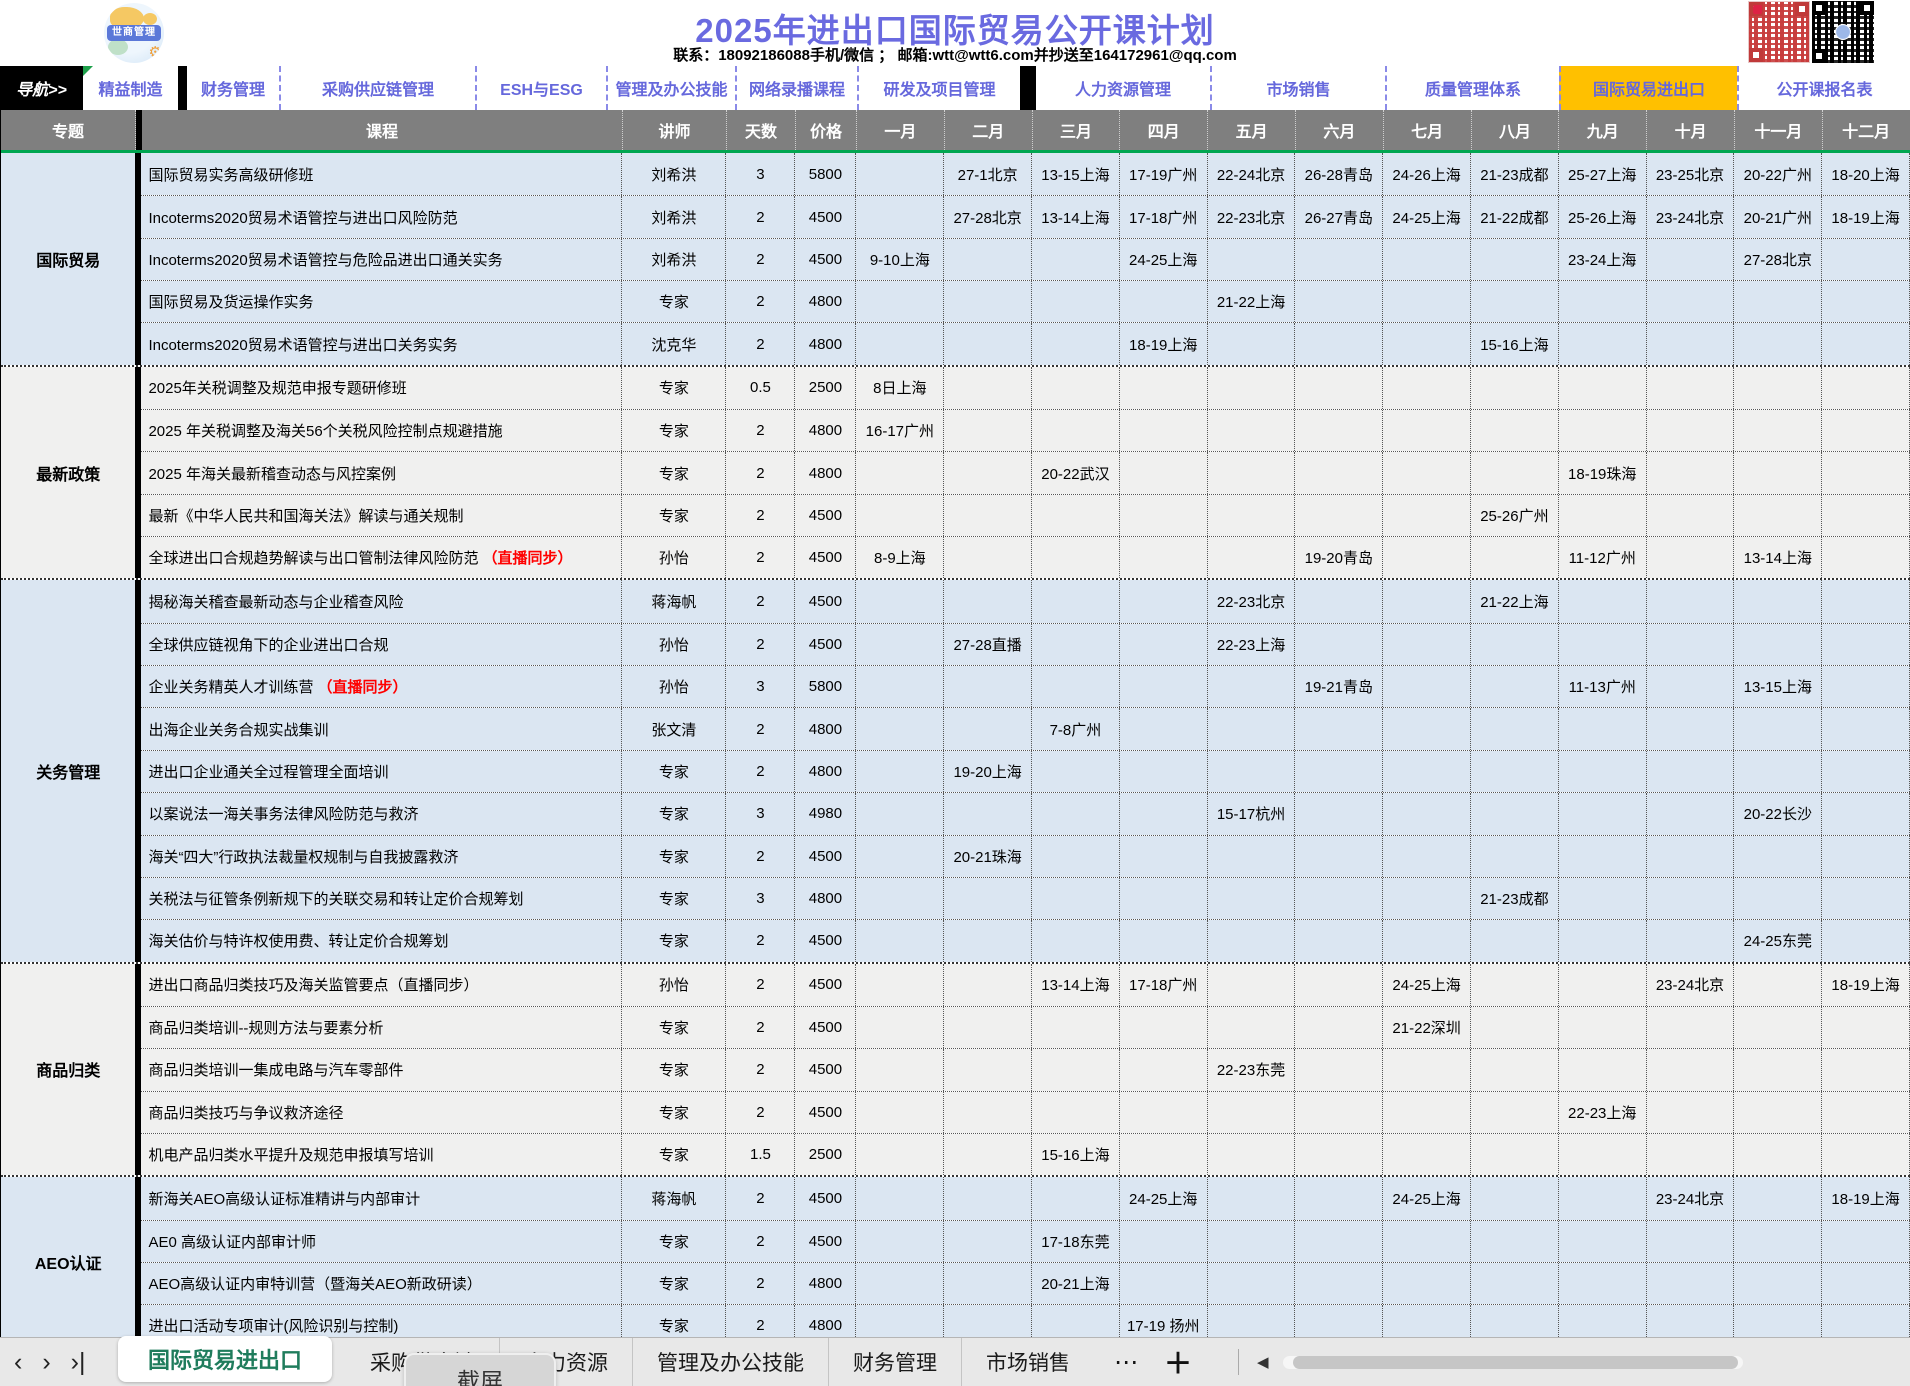 The width and height of the screenshot is (1910, 1386). Describe the element at coordinates (674, 344) in the screenshot. I see `teacher-cell: 沈克华` at that location.